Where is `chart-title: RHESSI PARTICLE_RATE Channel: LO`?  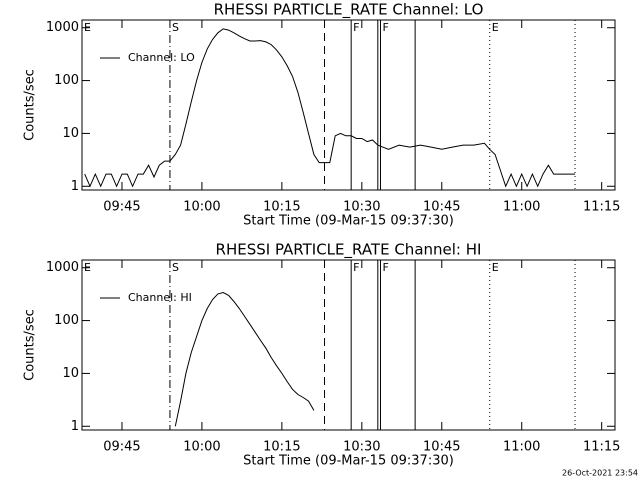 chart-title: RHESSI PARTICLE_RATE Channel: LO is located at coordinates (349, 10).